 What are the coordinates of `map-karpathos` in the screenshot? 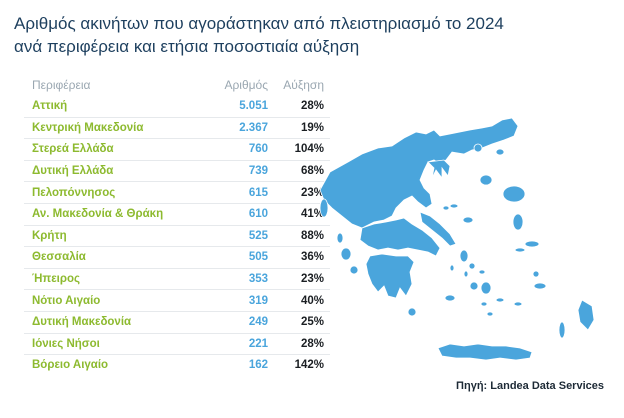 It's located at (562, 330).